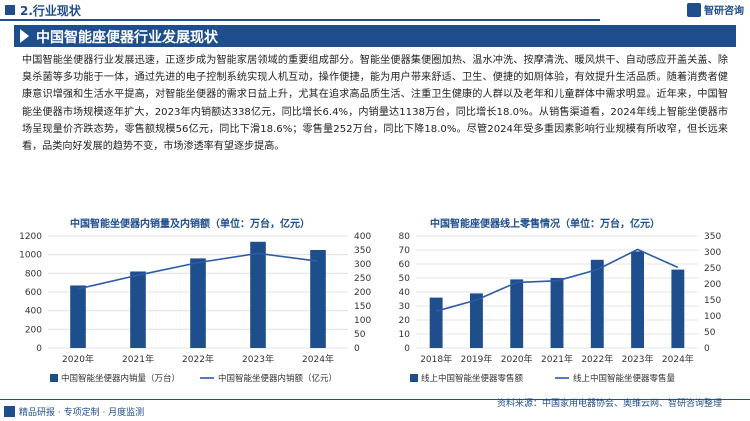  Describe the element at coordinates (300, 20) in the screenshot. I see `header-divider` at that location.